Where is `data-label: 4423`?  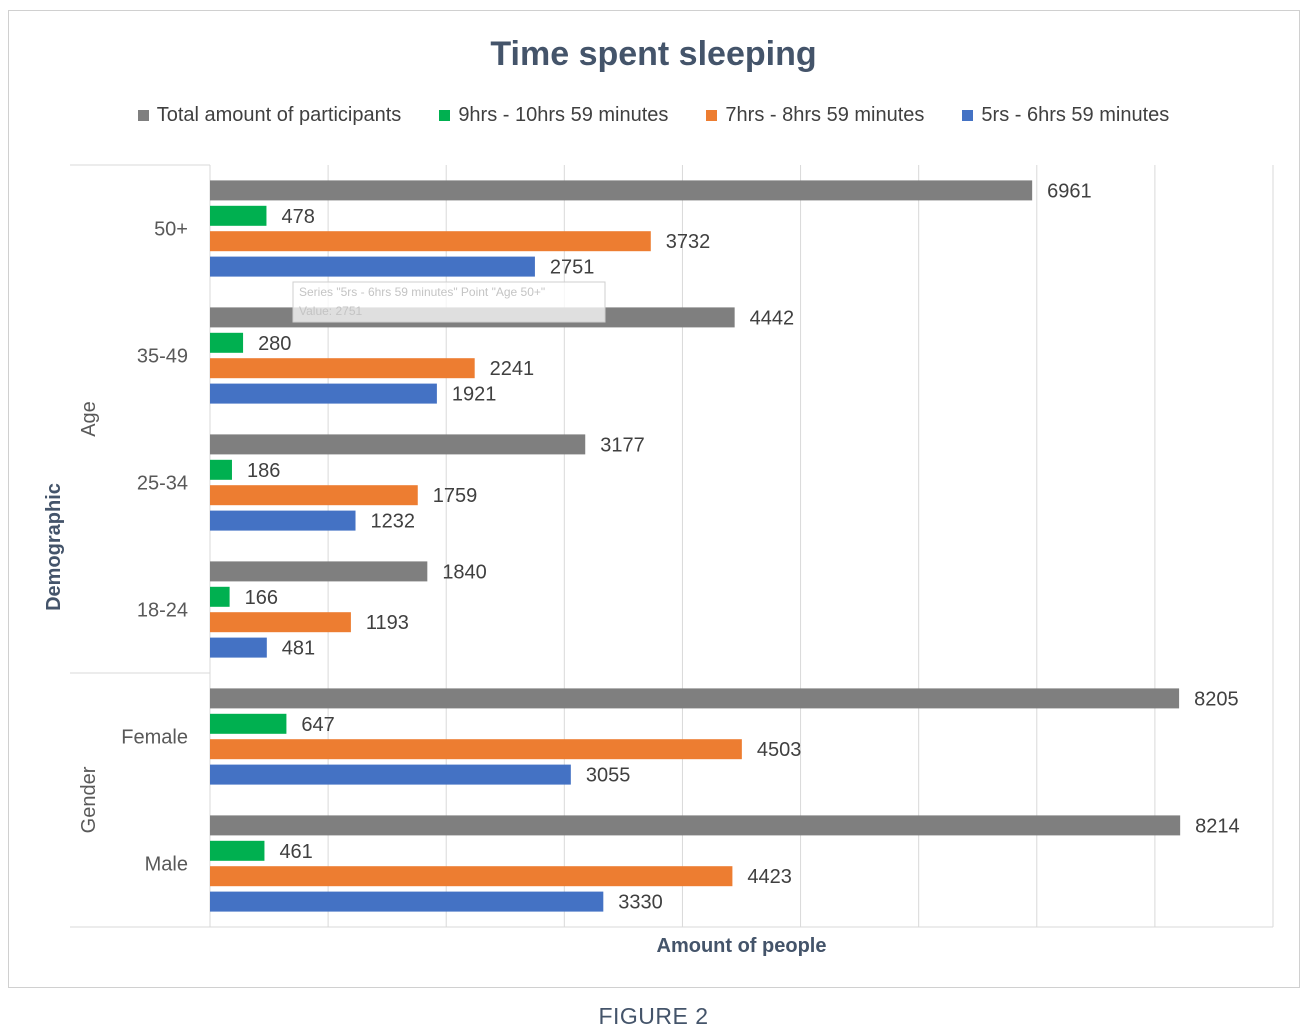 data-label: 4423 is located at coordinates (769, 877).